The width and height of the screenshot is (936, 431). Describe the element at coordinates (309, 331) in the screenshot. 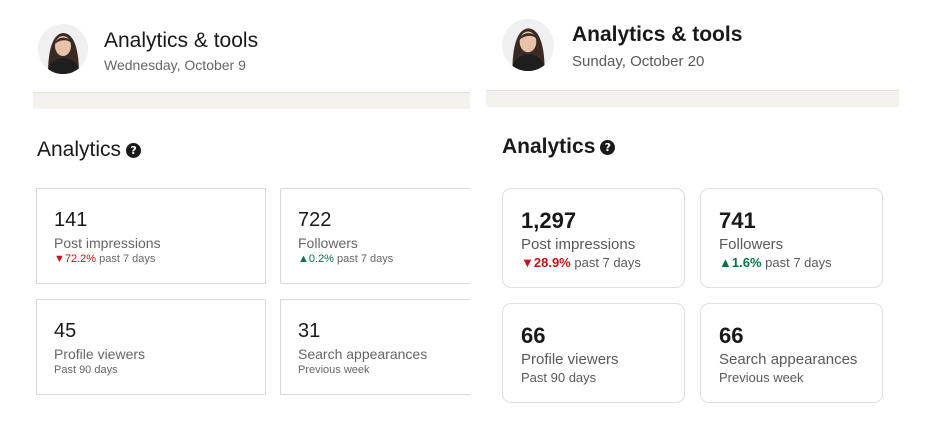

I see `metric-value: 31` at that location.